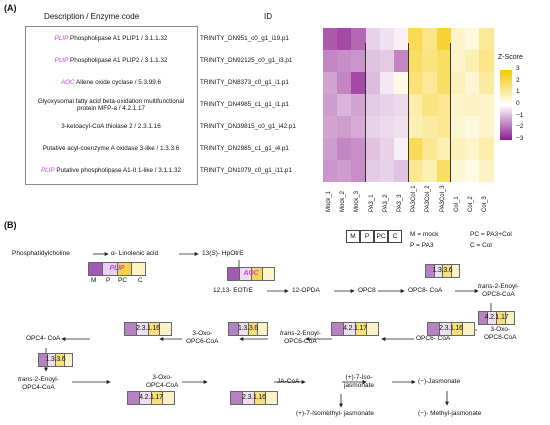 This screenshot has width=550, height=425. Describe the element at coordinates (506, 105) in the screenshot. I see `legend-colorbar` at that location.